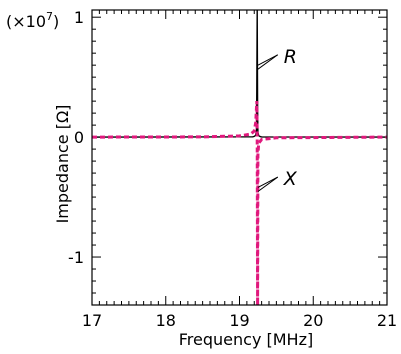  I want to click on y-scale-label: (×10⁷), so click(32, 20).